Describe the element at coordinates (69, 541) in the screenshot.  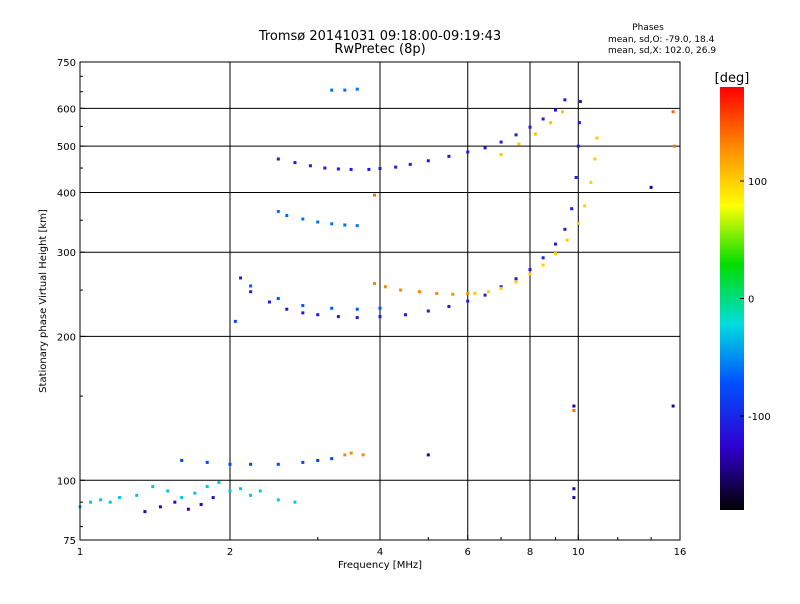
I see `y-tick-label: 75` at that location.